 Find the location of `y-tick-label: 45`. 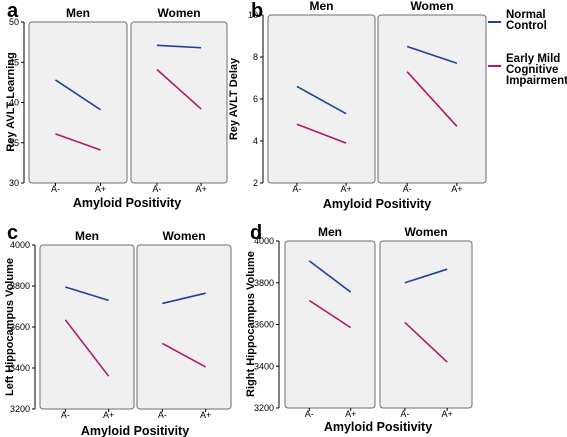

y-tick-label: 45 is located at coordinates (14, 62).